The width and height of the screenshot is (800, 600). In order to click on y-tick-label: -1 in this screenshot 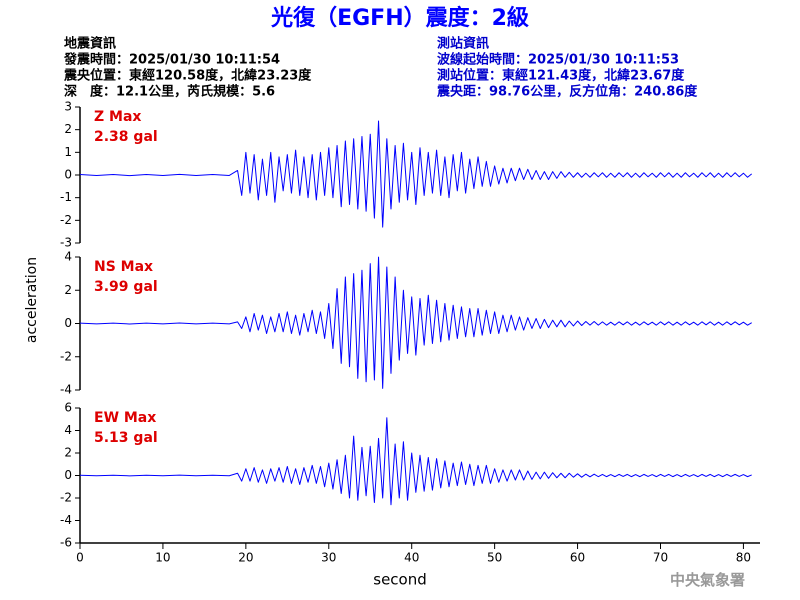, I will do `click(66, 197)`.